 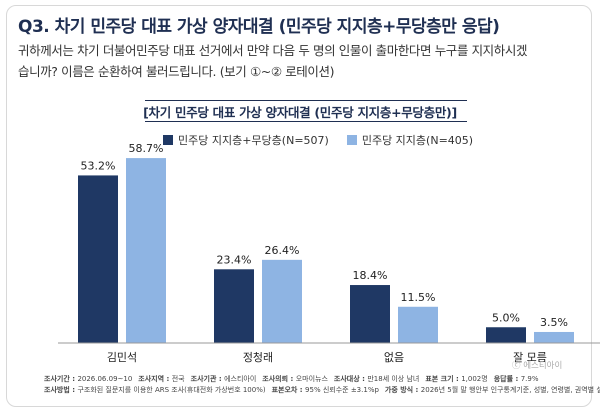 I want to click on data-label: 23.4%, so click(x=234, y=259).